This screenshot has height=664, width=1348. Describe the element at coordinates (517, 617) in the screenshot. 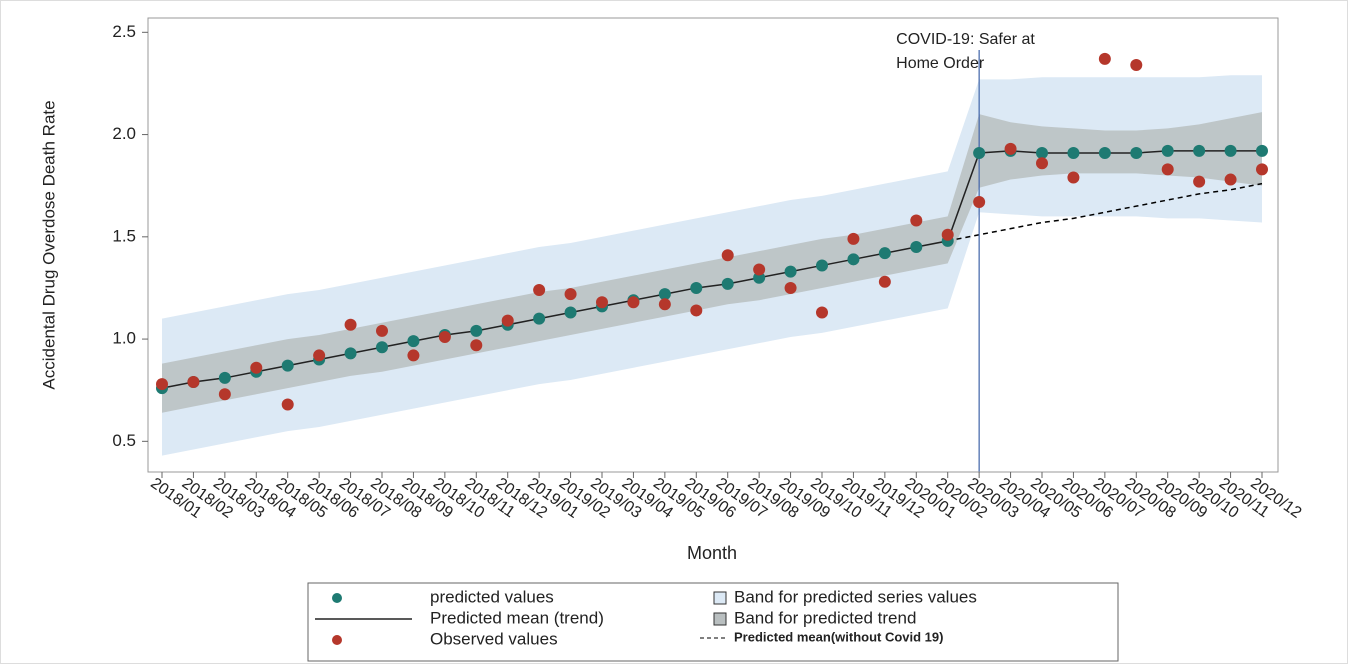

I see `legend-label: Predicted mean (trend)` at that location.